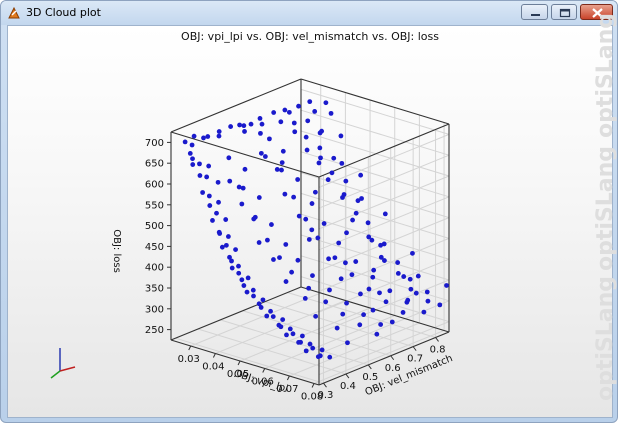 Image resolution: width=618 pixels, height=423 pixels. I want to click on close-button, so click(596, 12).